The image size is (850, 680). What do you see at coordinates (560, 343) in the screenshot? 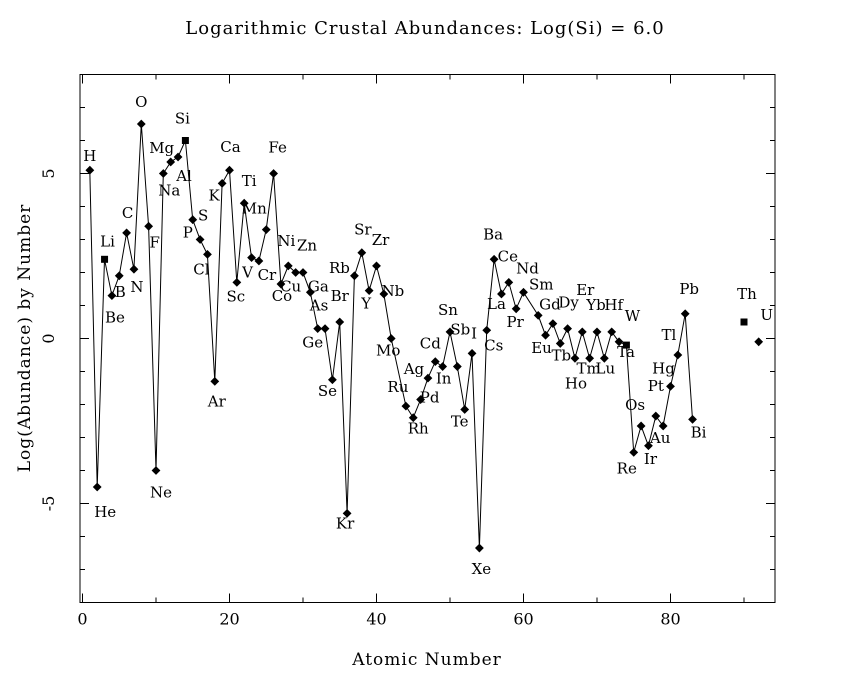
I see `point-Tb` at bounding box center [560, 343].